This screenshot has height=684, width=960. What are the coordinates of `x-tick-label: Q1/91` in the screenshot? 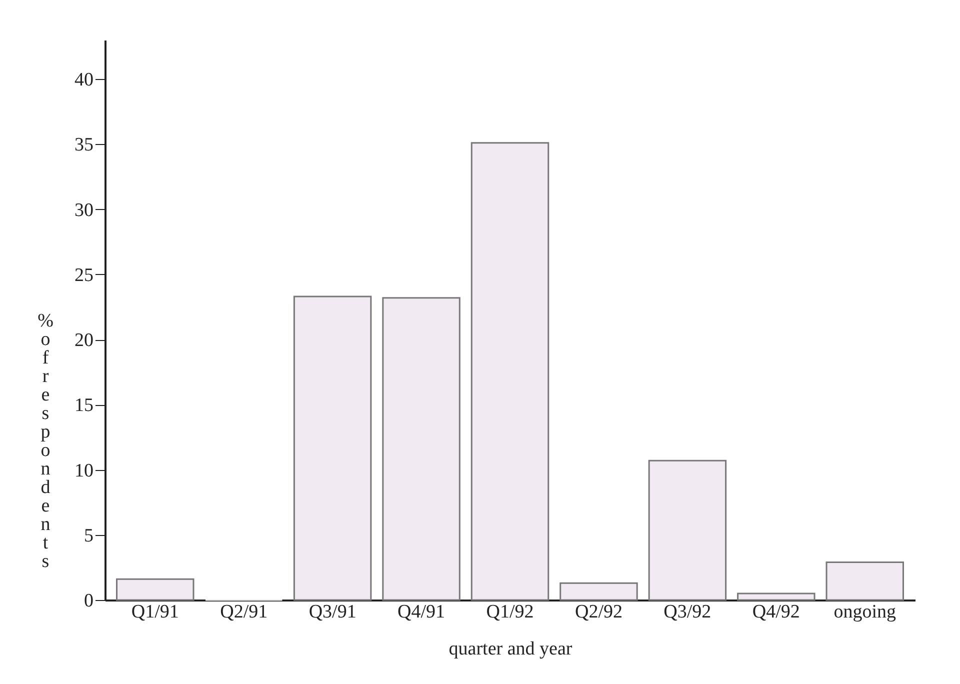 It's located at (155, 612).